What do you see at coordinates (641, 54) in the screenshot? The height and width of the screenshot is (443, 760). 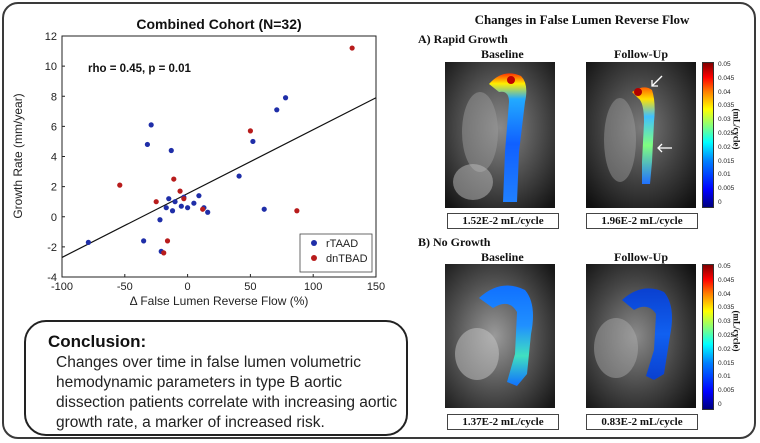 I see `followup-label-a: Follow-Up` at bounding box center [641, 54].